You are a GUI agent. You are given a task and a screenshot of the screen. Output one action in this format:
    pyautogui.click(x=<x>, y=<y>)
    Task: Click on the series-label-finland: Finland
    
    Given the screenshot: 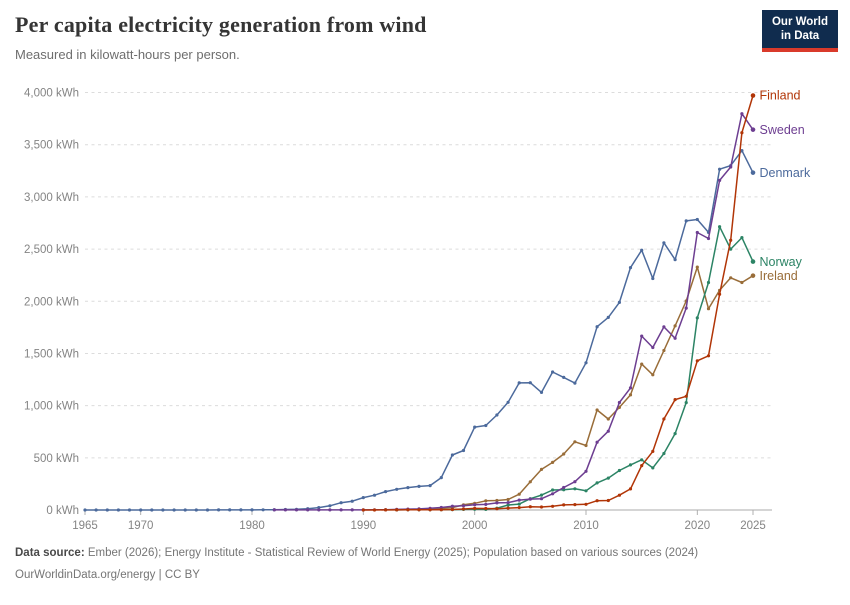 What is the action you would take?
    pyautogui.click(x=780, y=96)
    